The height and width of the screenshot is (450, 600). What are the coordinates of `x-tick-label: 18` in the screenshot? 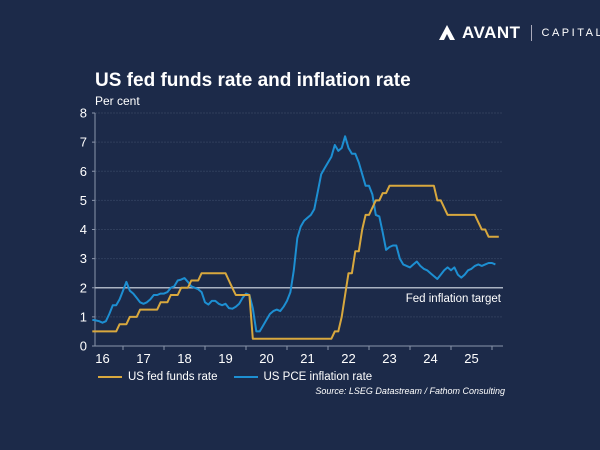 It's located at (184, 358).